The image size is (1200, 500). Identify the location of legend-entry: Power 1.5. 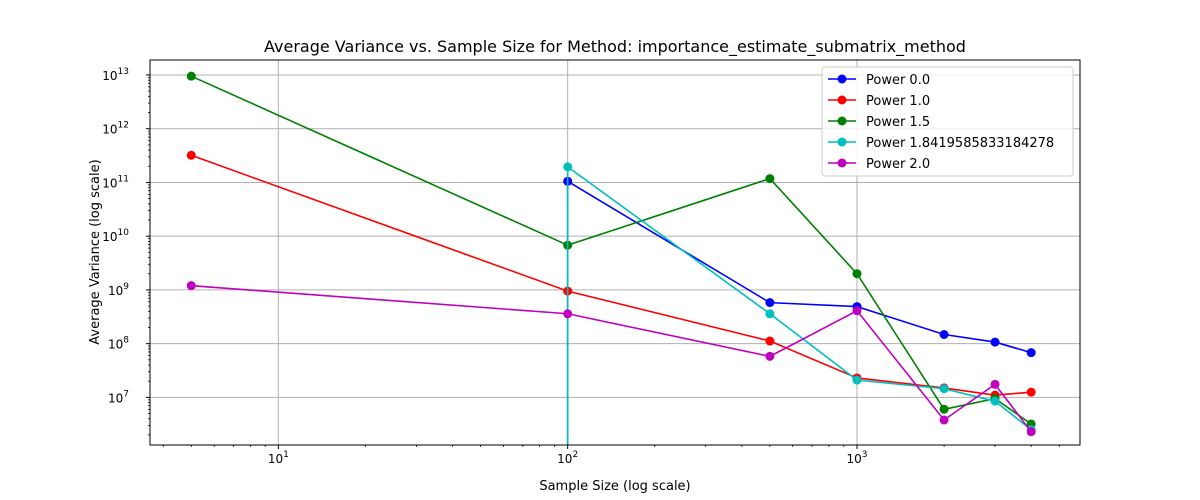
(879, 122).